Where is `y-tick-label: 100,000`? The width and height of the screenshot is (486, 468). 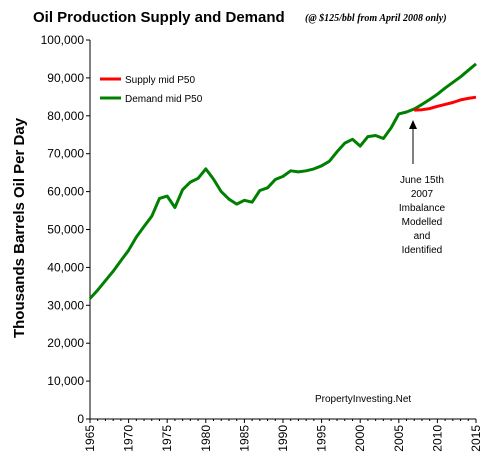 y-tick-label: 100,000 is located at coordinates (63, 40).